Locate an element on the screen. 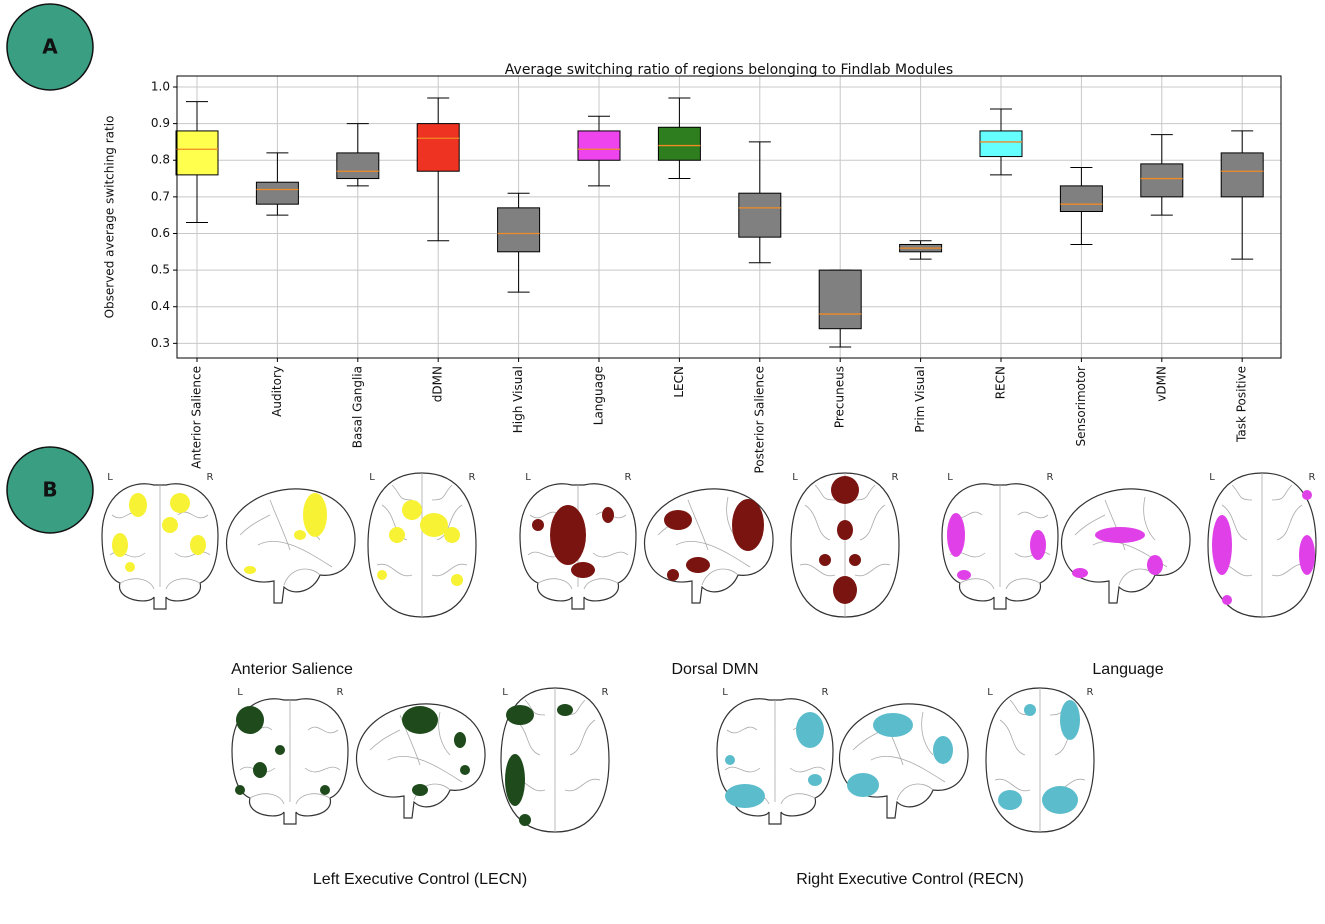  brain-map-title: Anterior Salience is located at coordinates (292, 669).